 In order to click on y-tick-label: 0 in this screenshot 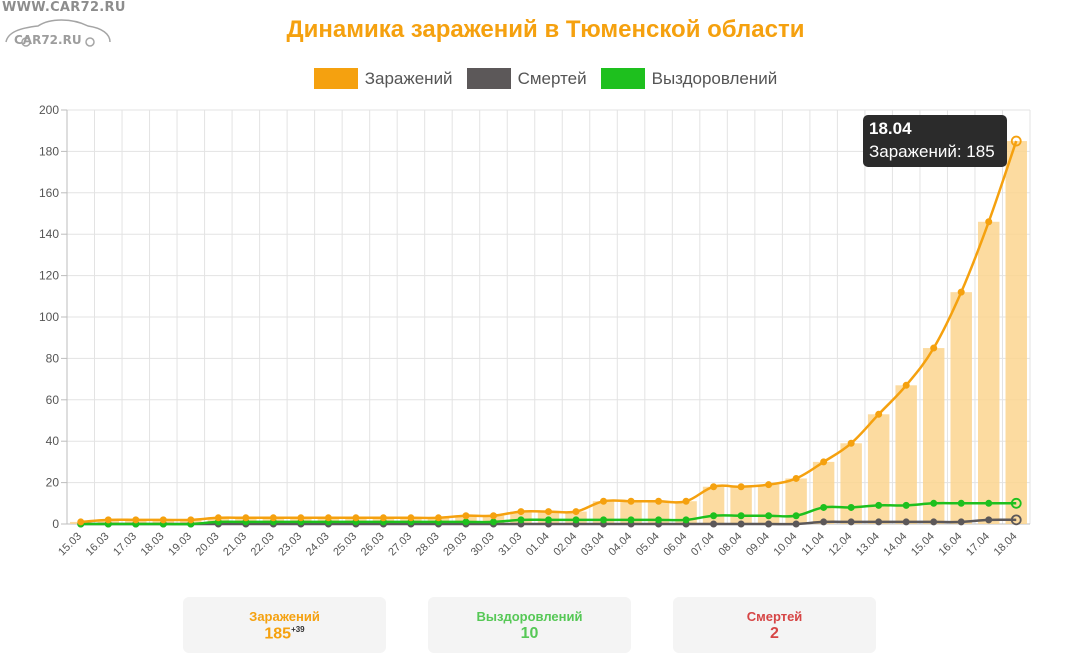, I will do `click(55, 524)`.